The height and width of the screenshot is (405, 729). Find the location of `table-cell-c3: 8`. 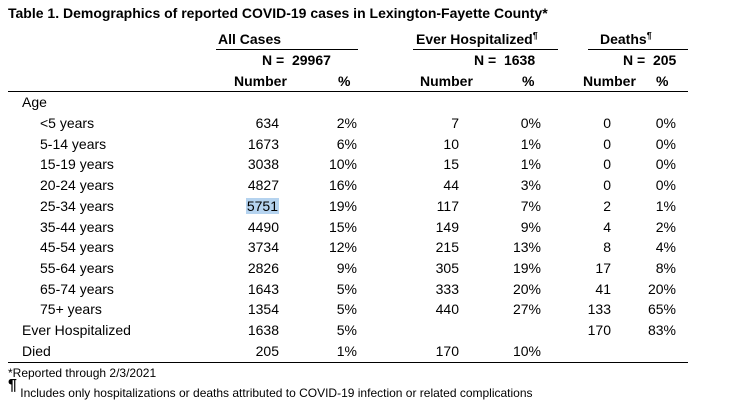

table-cell-c3: 8 is located at coordinates (607, 247).